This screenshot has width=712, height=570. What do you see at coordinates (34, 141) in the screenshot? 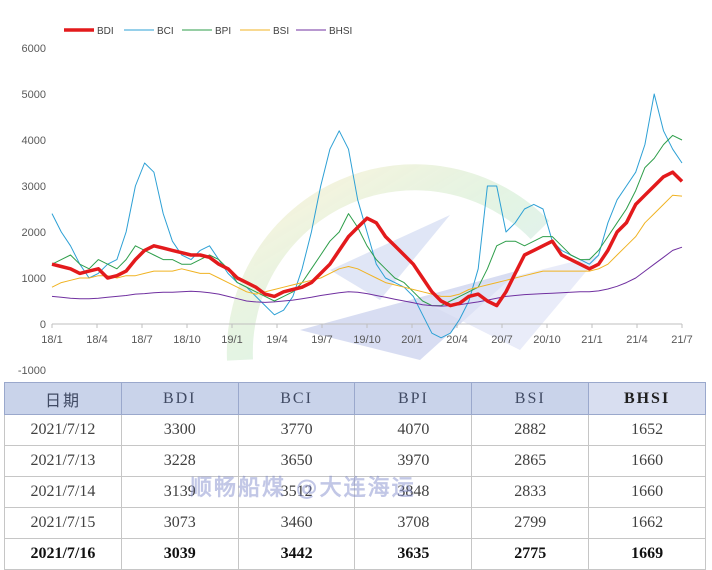
I see `y-tick-label: 4000` at bounding box center [34, 141].